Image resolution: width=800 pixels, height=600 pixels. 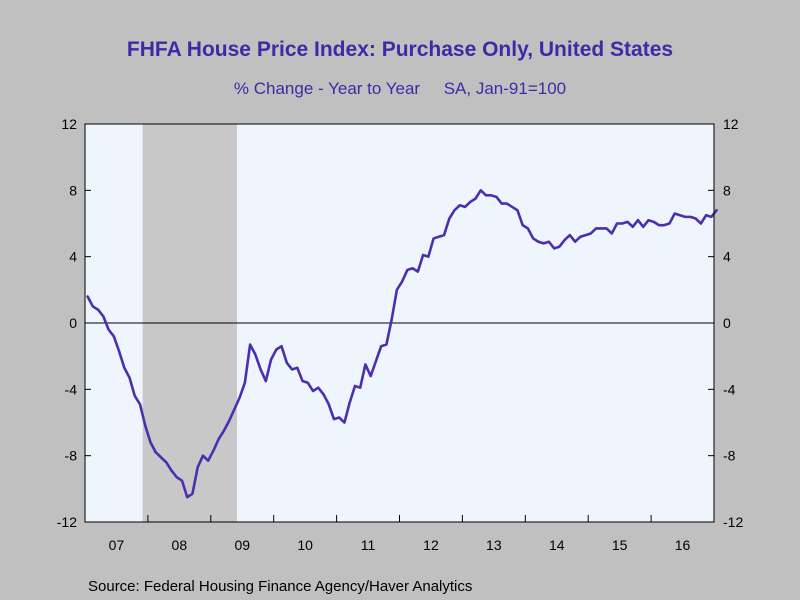 I want to click on x-tick-label: 13, so click(x=494, y=545).